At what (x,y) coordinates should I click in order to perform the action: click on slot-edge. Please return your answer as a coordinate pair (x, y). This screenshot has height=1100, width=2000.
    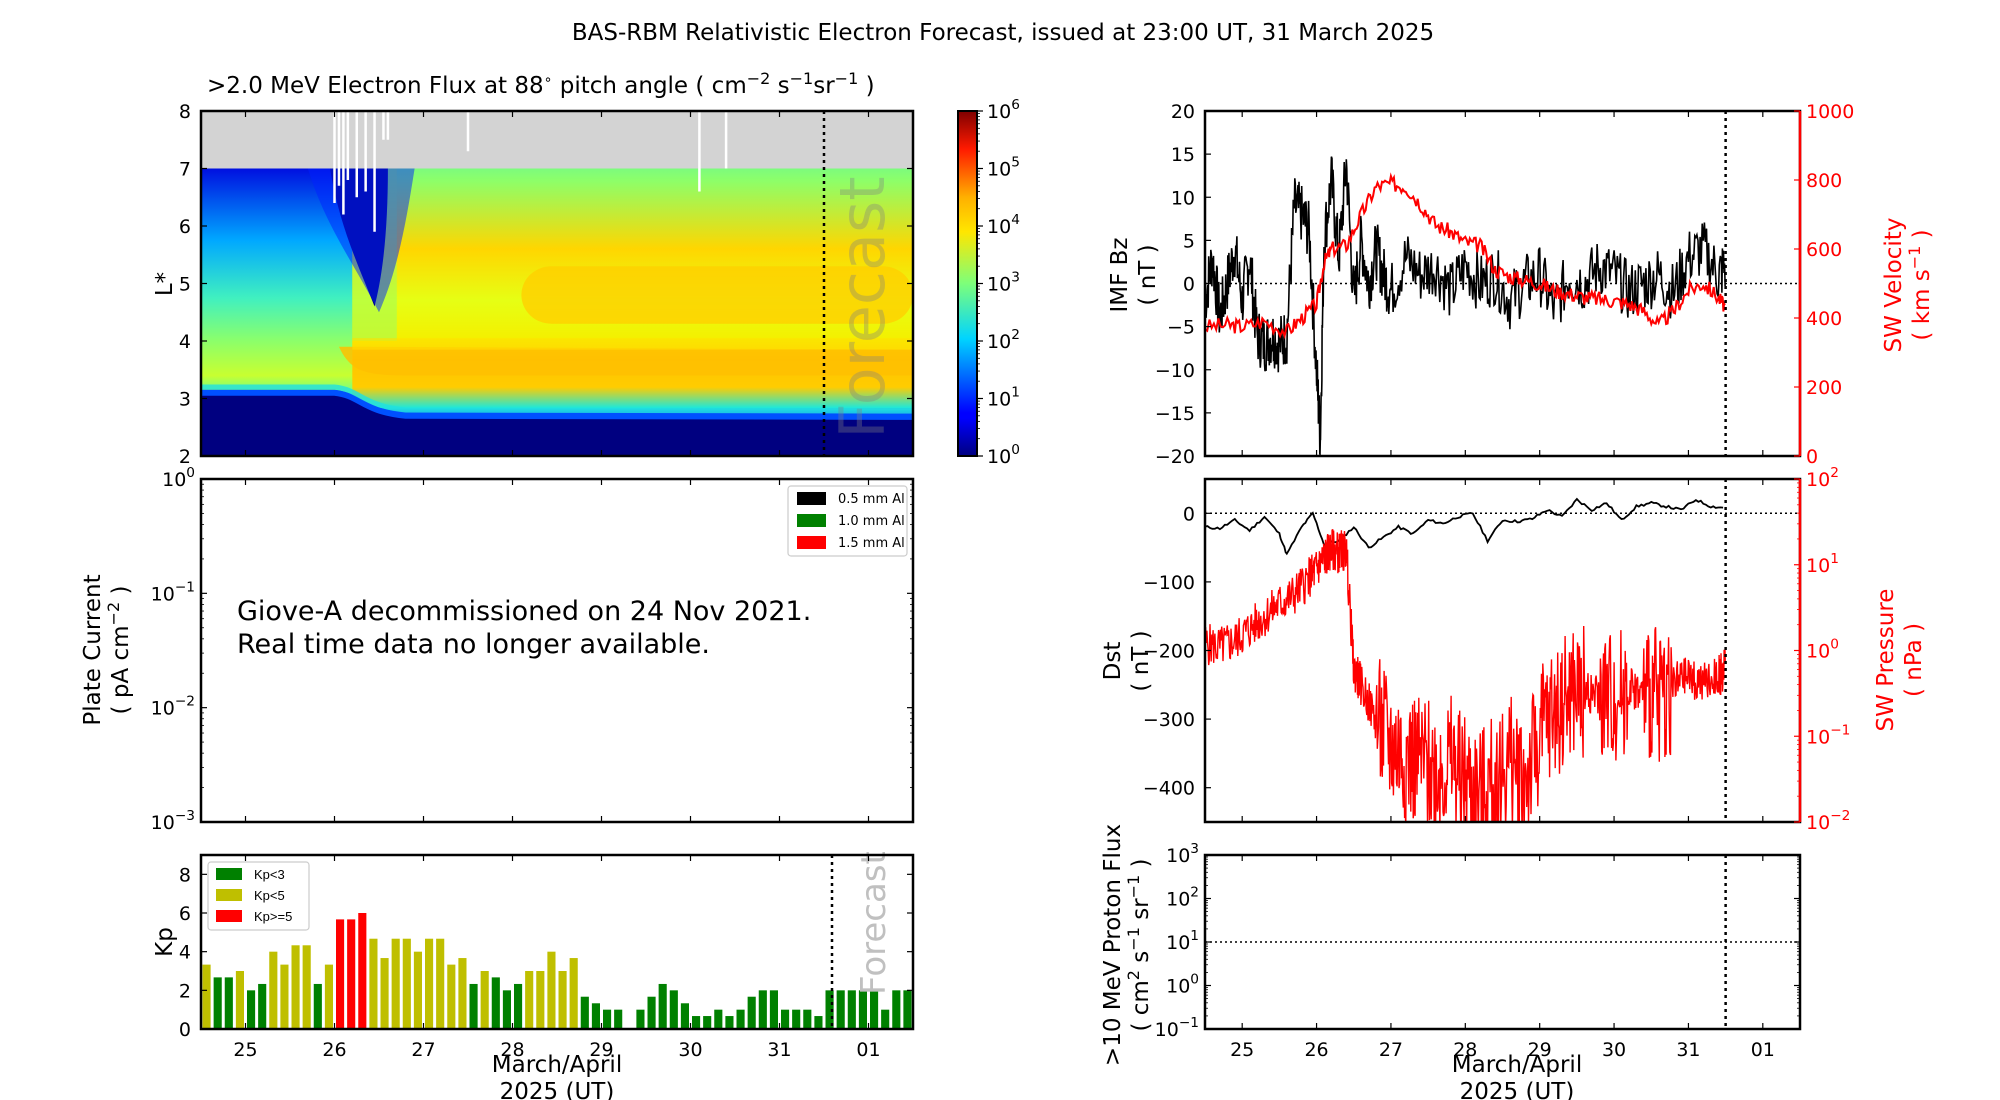
    Looking at the image, I should click on (557, 404).